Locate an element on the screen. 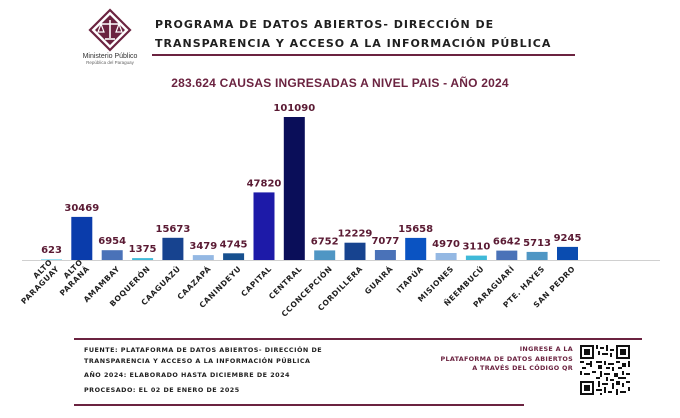  category-label-11-line-0: GUAIRÁ is located at coordinates (379, 280).